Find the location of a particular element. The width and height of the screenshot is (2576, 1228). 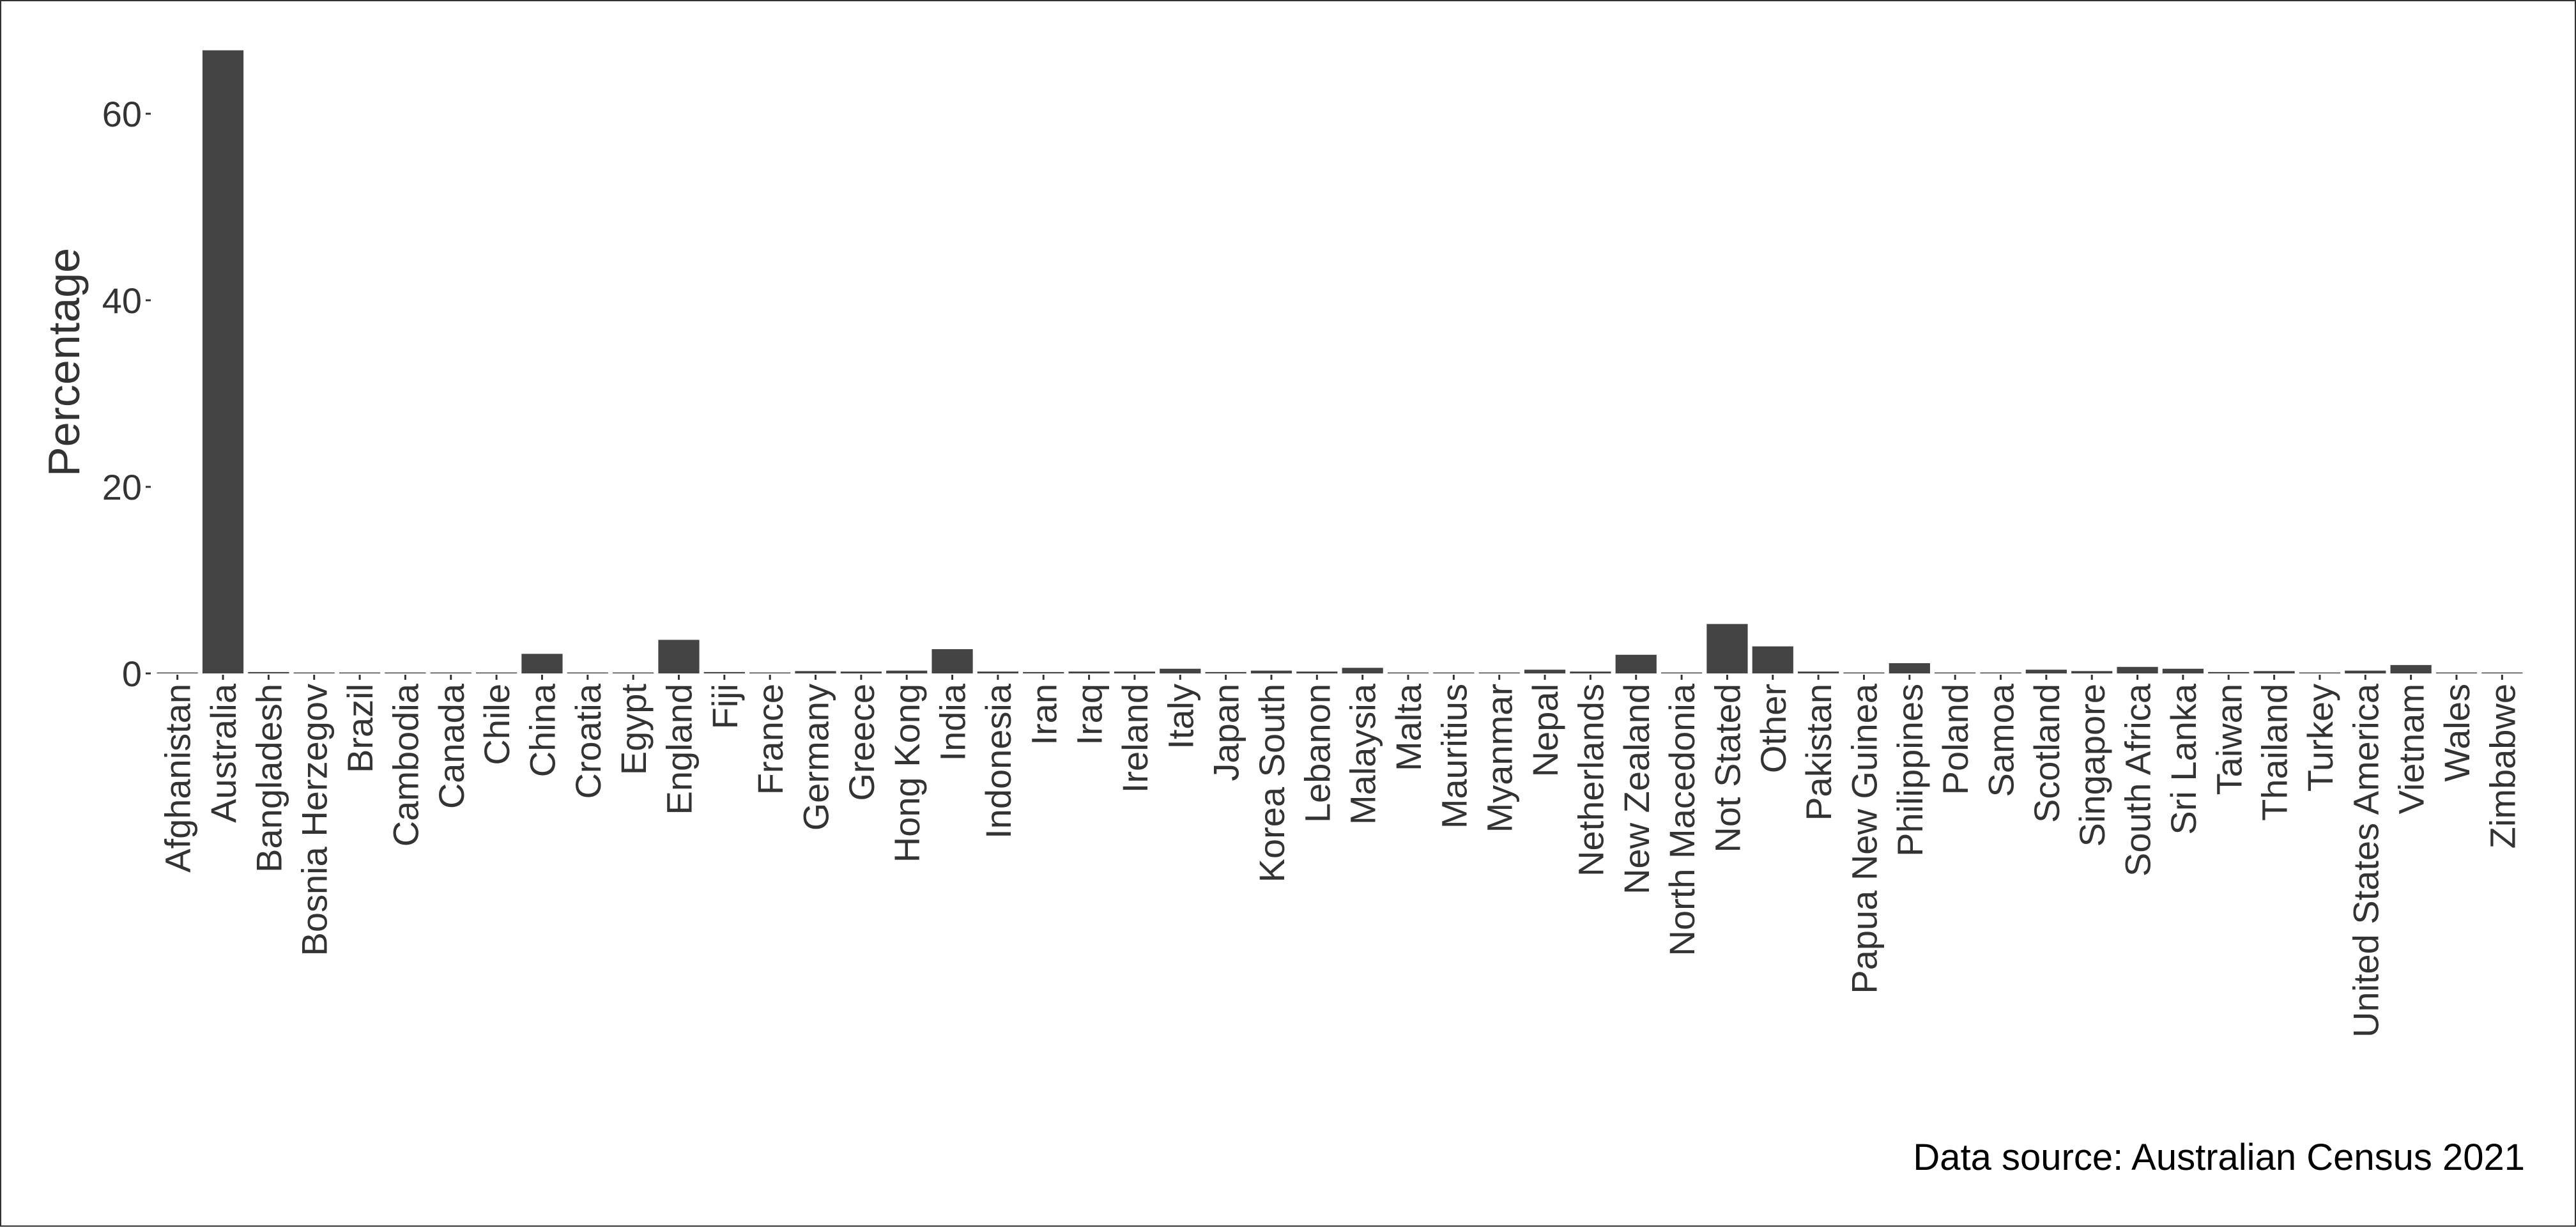

x-tick-label: India is located at coordinates (953, 722).